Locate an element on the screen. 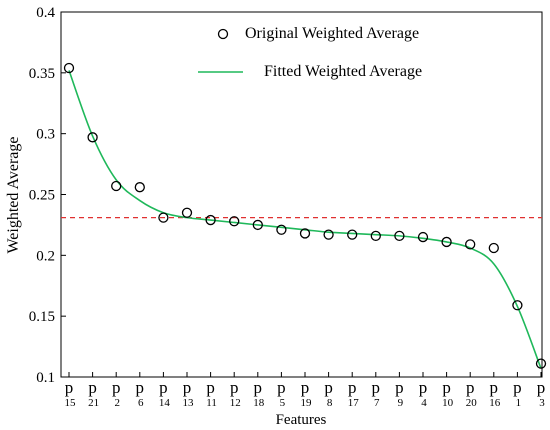 The image size is (550, 430). x-tick-subscript: 2 is located at coordinates (117, 403).